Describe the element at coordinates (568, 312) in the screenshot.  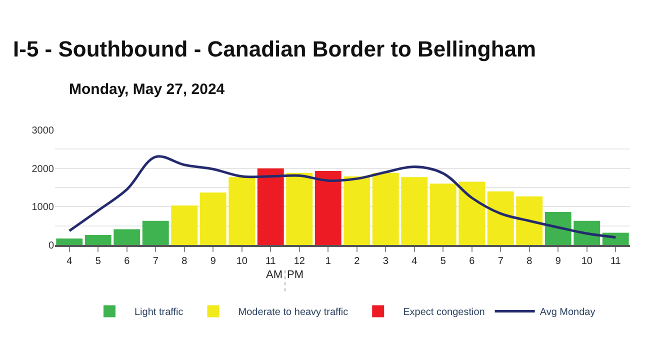
I see `legend-label: Avg Monday` at that location.